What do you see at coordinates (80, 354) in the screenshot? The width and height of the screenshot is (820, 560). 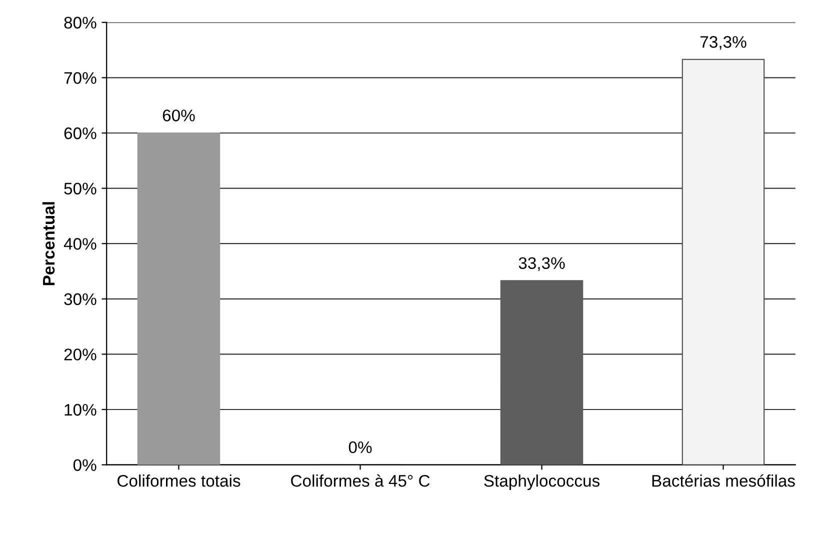 I see `y-tick-label: 20%` at bounding box center [80, 354].